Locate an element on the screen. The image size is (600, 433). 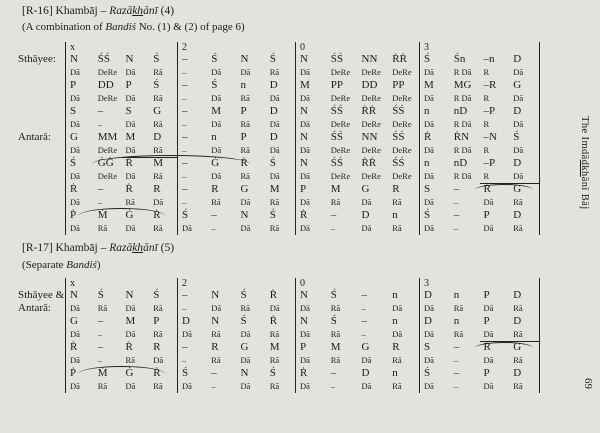
vibhag-section: 3 is located at coordinates (479, 47).